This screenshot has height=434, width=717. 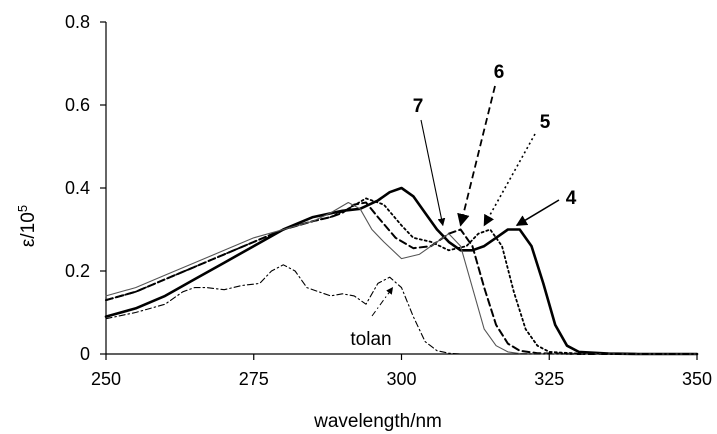 I want to click on annotation-label-5: 5, so click(x=545, y=122).